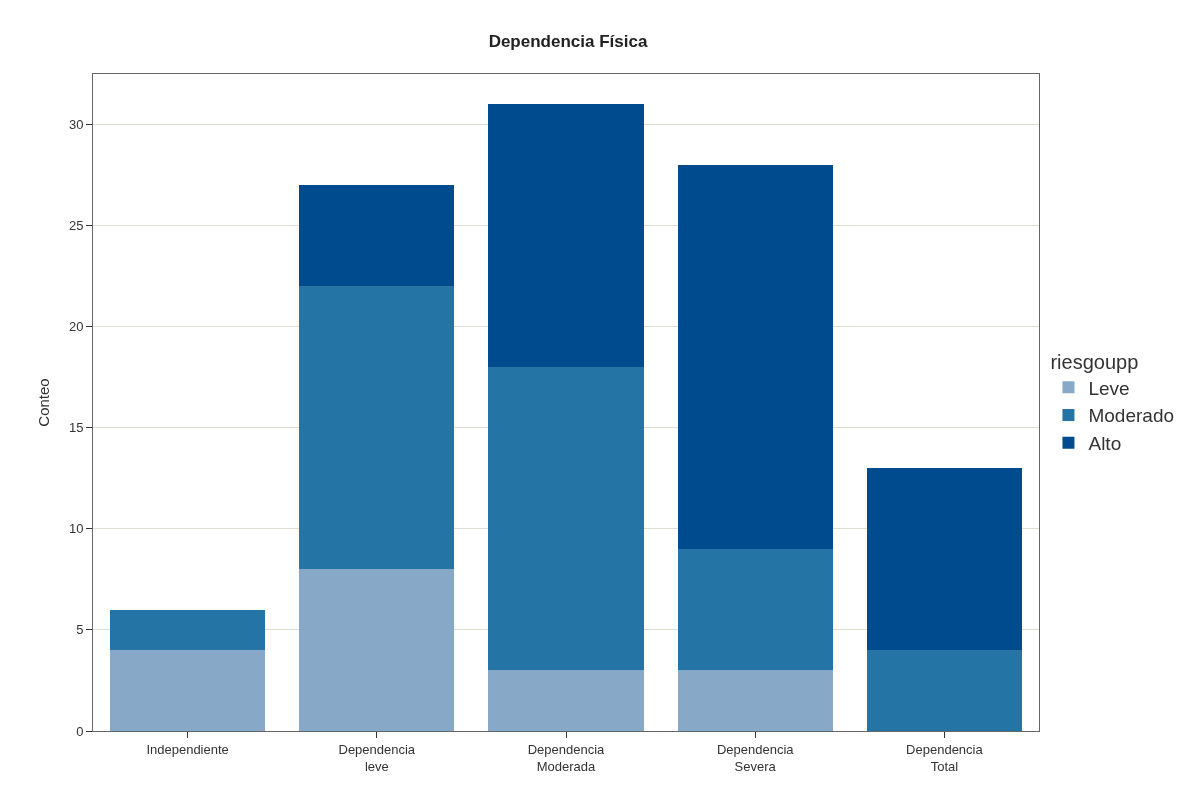 The image size is (1191, 791). What do you see at coordinates (76, 428) in the screenshot?
I see `y-tick-label: 15` at bounding box center [76, 428].